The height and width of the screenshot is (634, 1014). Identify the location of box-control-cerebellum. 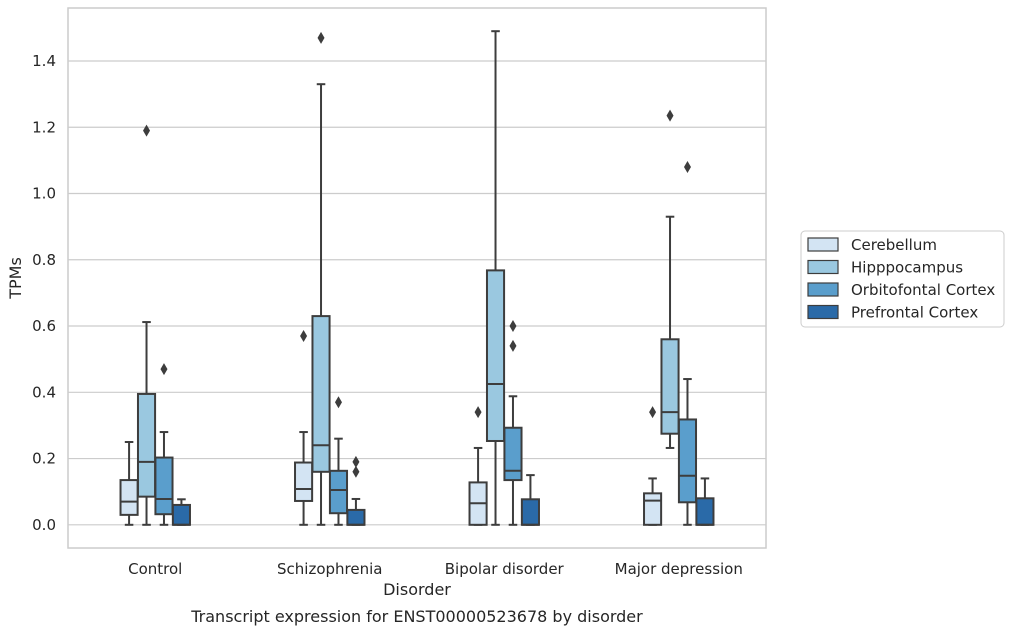
(129, 483).